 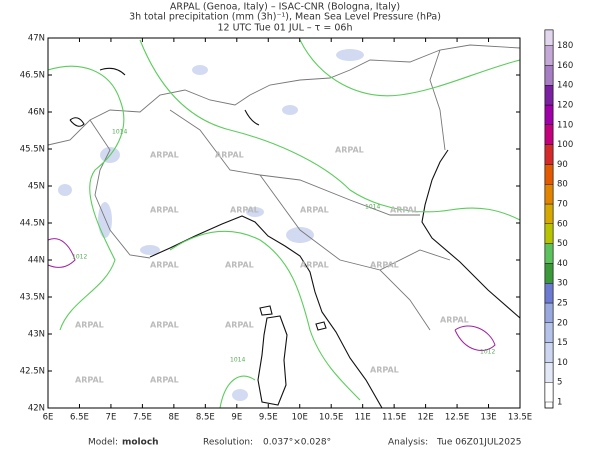 I want to click on colorbar-label: 50, so click(x=562, y=244).